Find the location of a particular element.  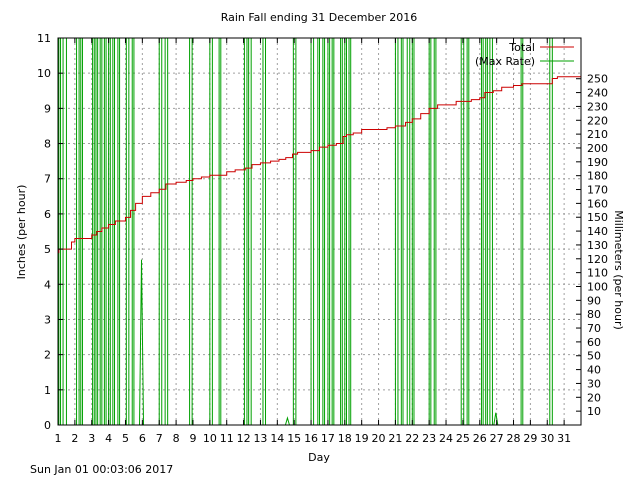

legend-maxrate-label: (Max Rate) is located at coordinates (505, 61).